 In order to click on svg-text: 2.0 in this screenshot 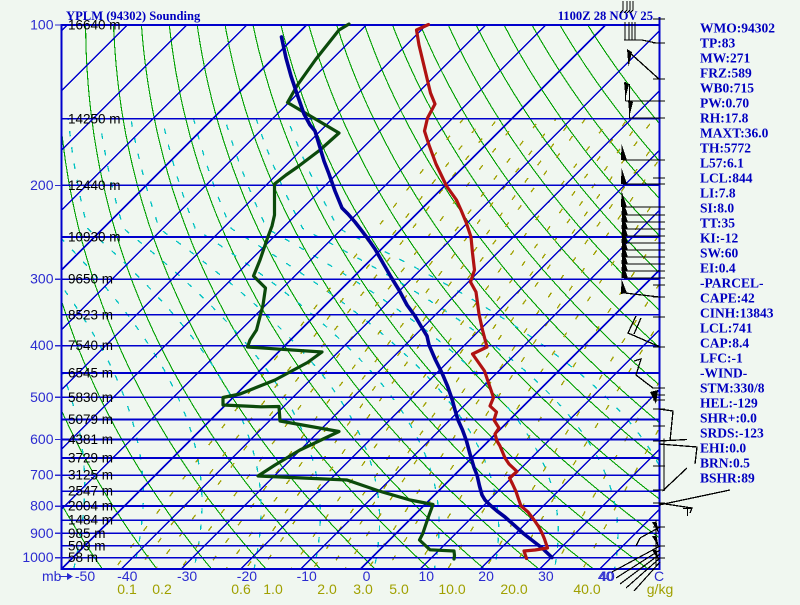, I will do `click(327, 589)`.